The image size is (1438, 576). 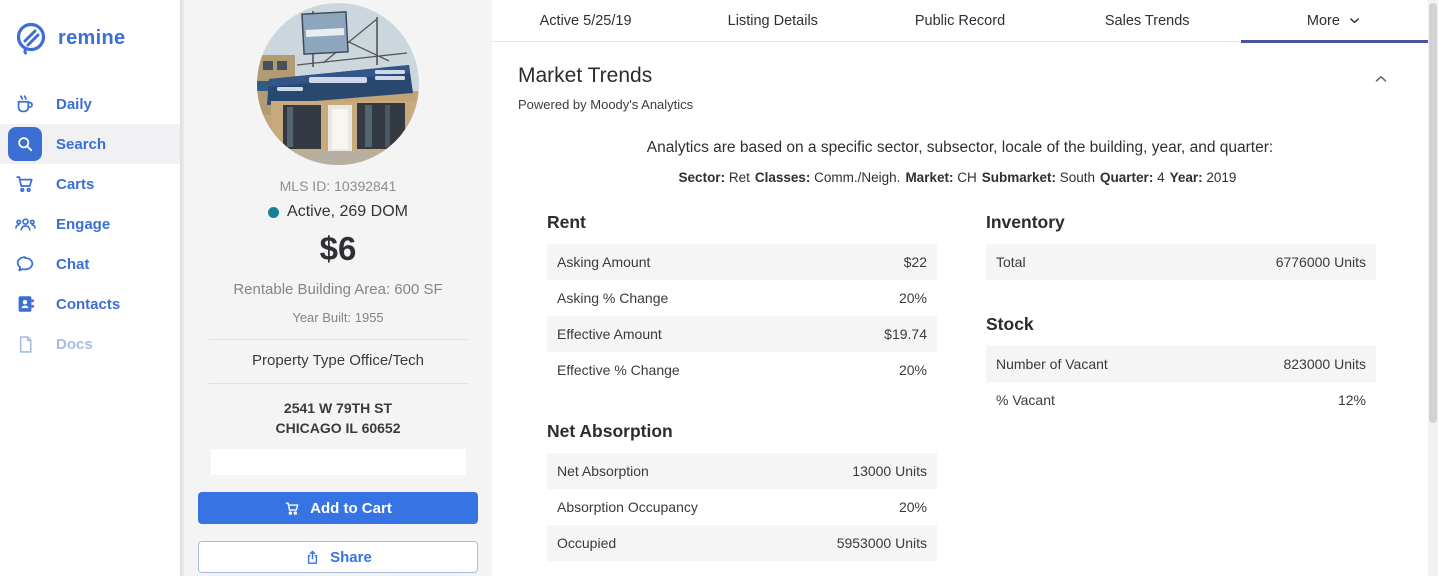 I want to click on net-absorption-section-title: Net Absorption, so click(x=610, y=431).